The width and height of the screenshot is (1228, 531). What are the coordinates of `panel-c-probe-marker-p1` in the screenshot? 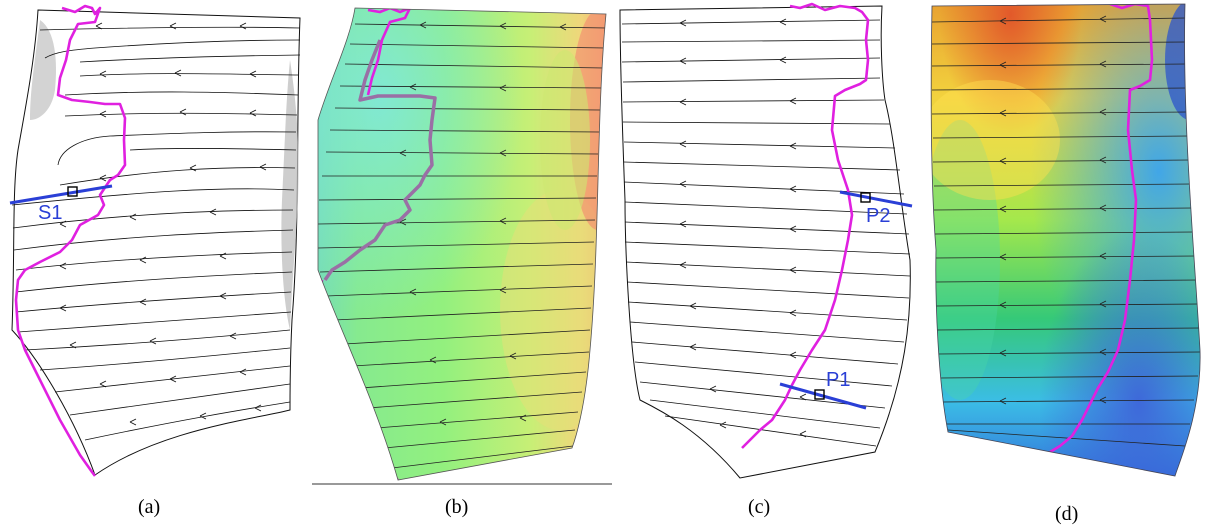 It's located at (819, 394).